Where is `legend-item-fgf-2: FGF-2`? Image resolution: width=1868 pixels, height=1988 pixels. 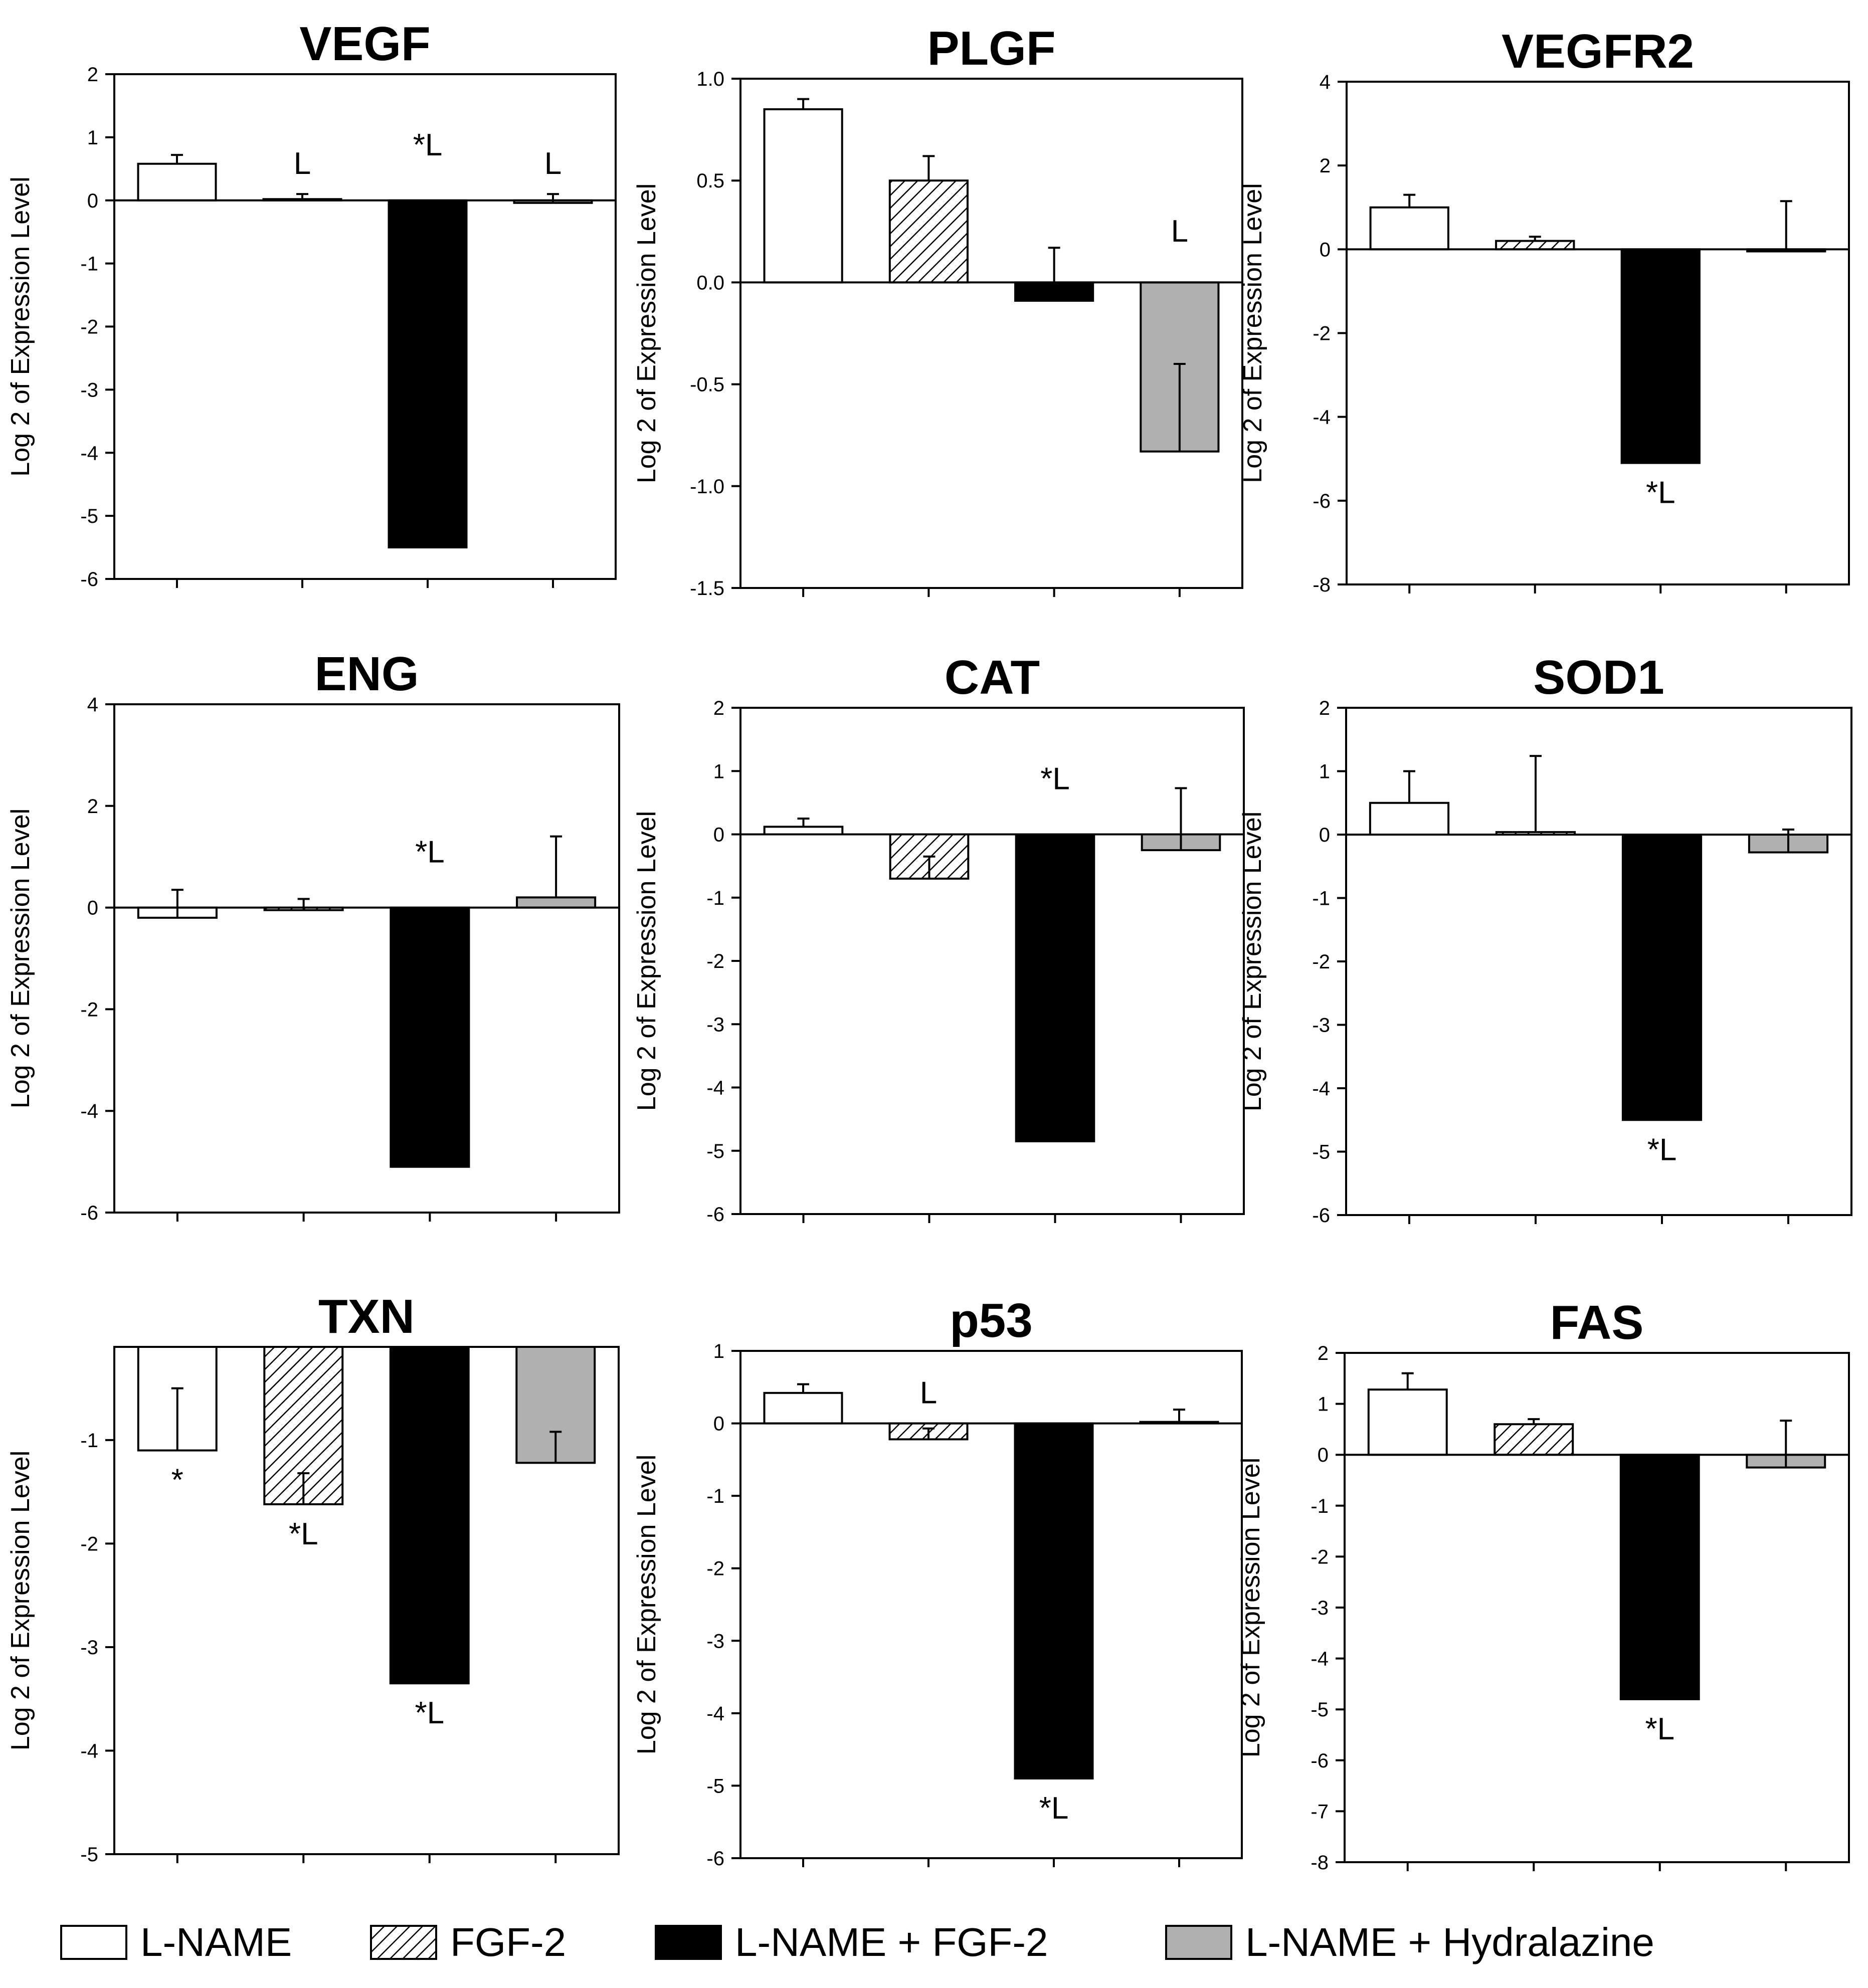 legend-item-fgf-2: FGF-2 is located at coordinates (468, 1942).